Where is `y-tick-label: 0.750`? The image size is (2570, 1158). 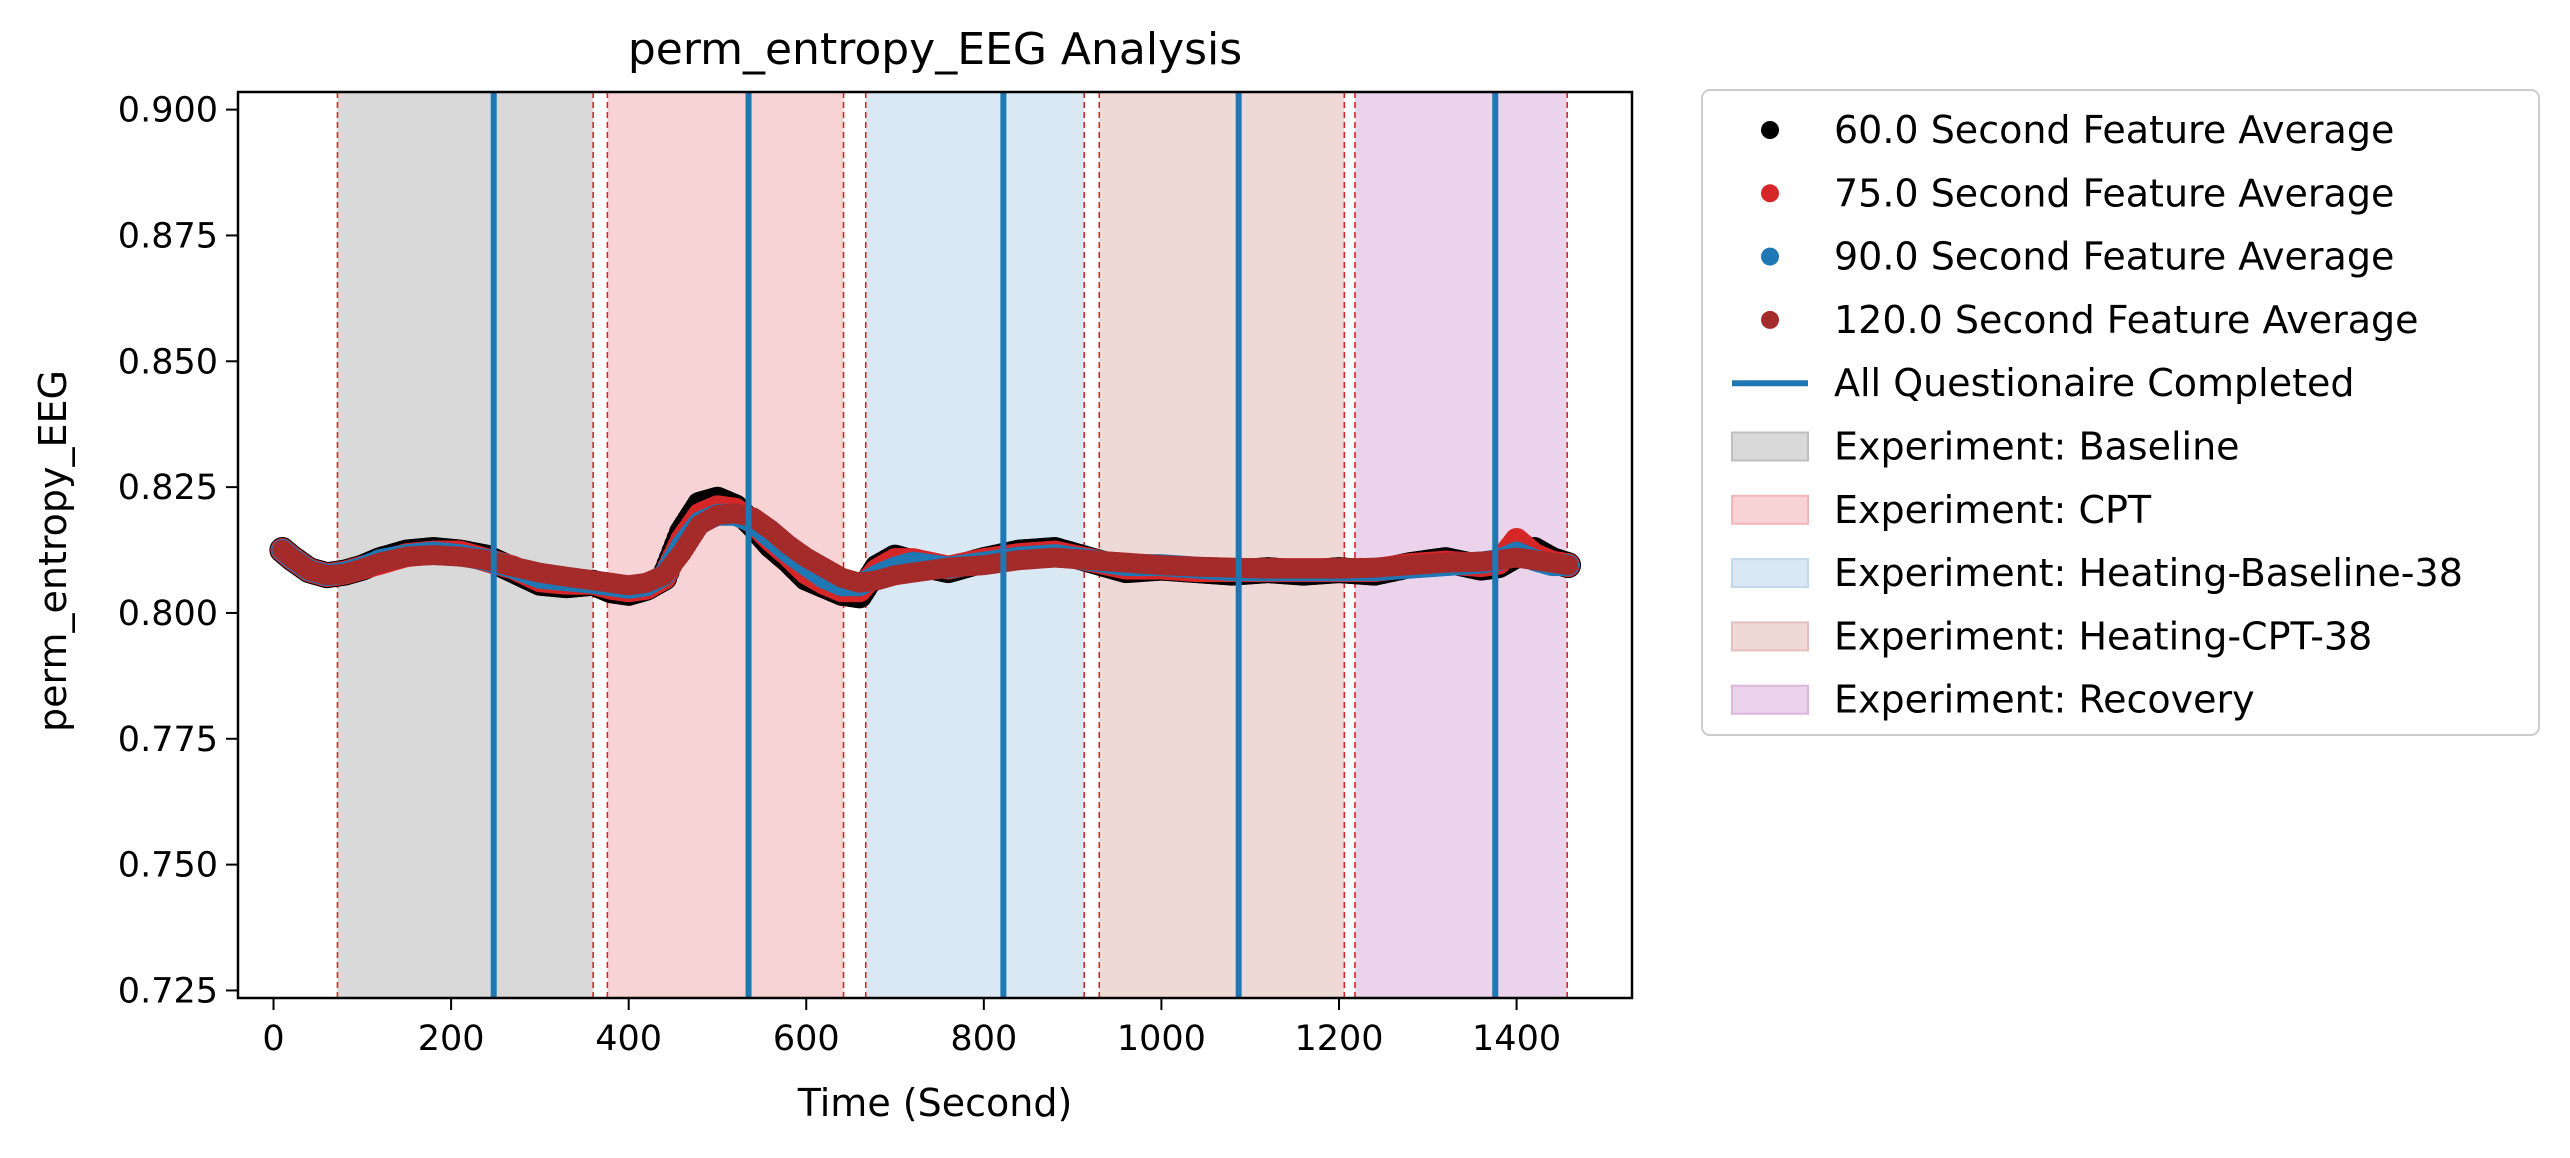 y-tick-label: 0.750 is located at coordinates (168, 866).